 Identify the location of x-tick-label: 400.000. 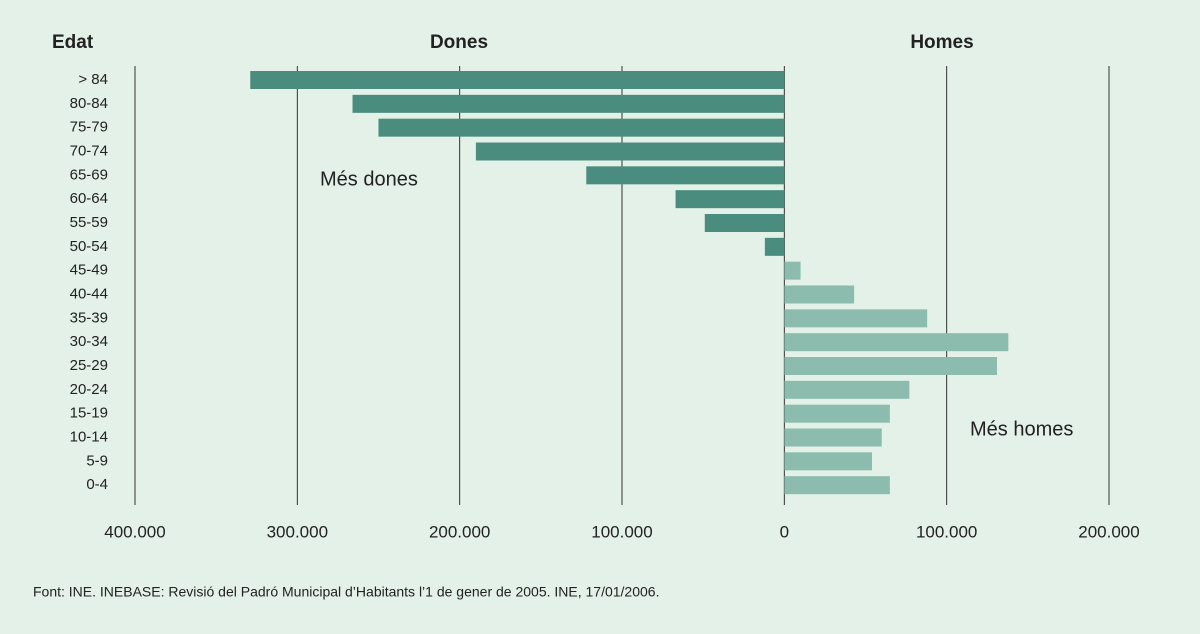
(134, 531).